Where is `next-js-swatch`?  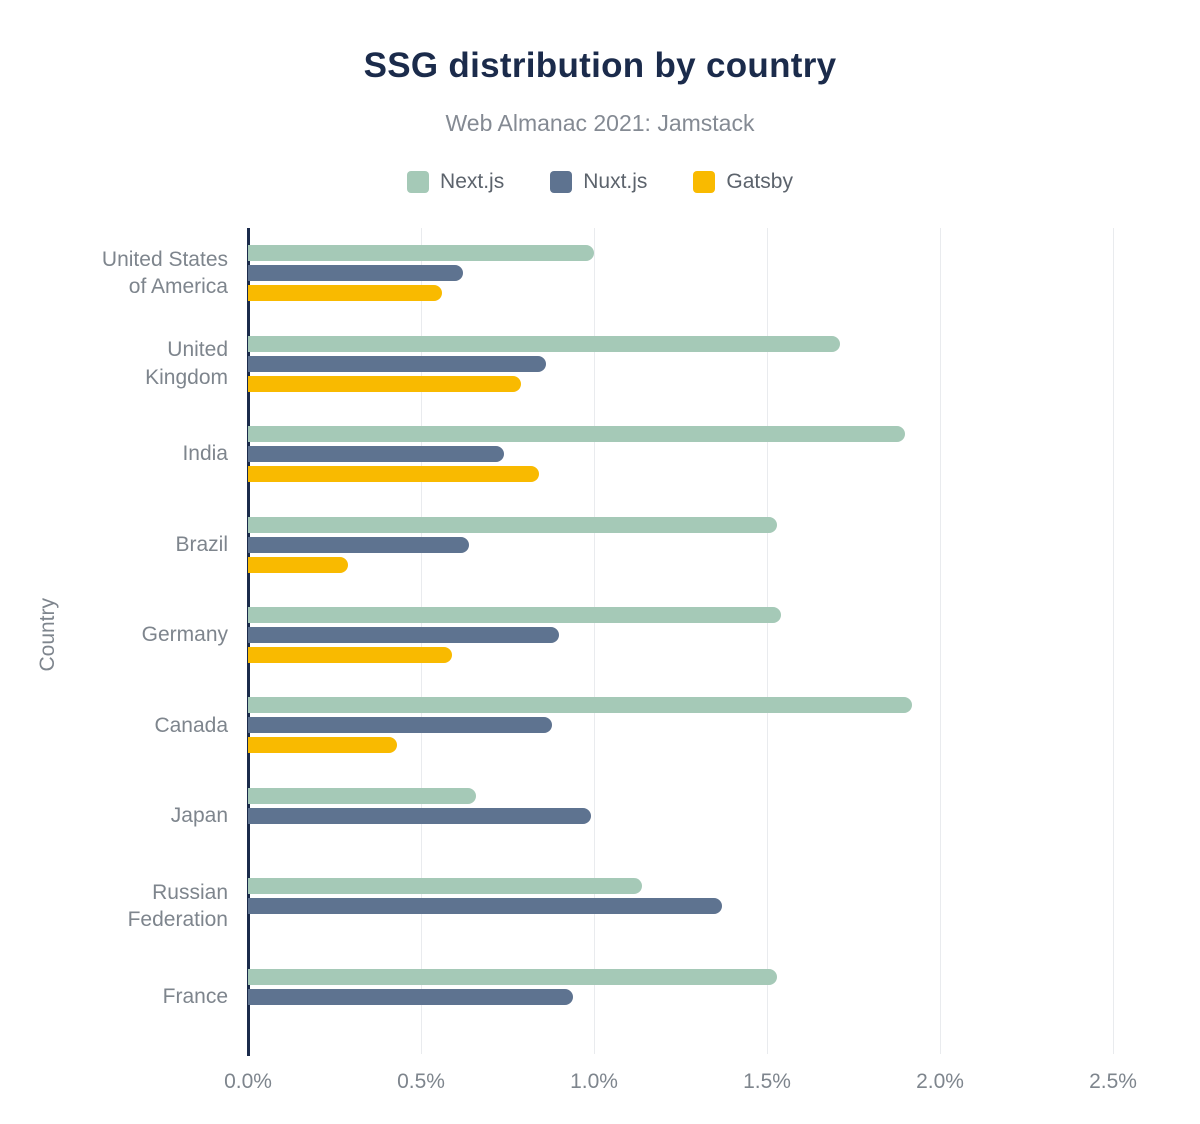 next-js-swatch is located at coordinates (418, 182).